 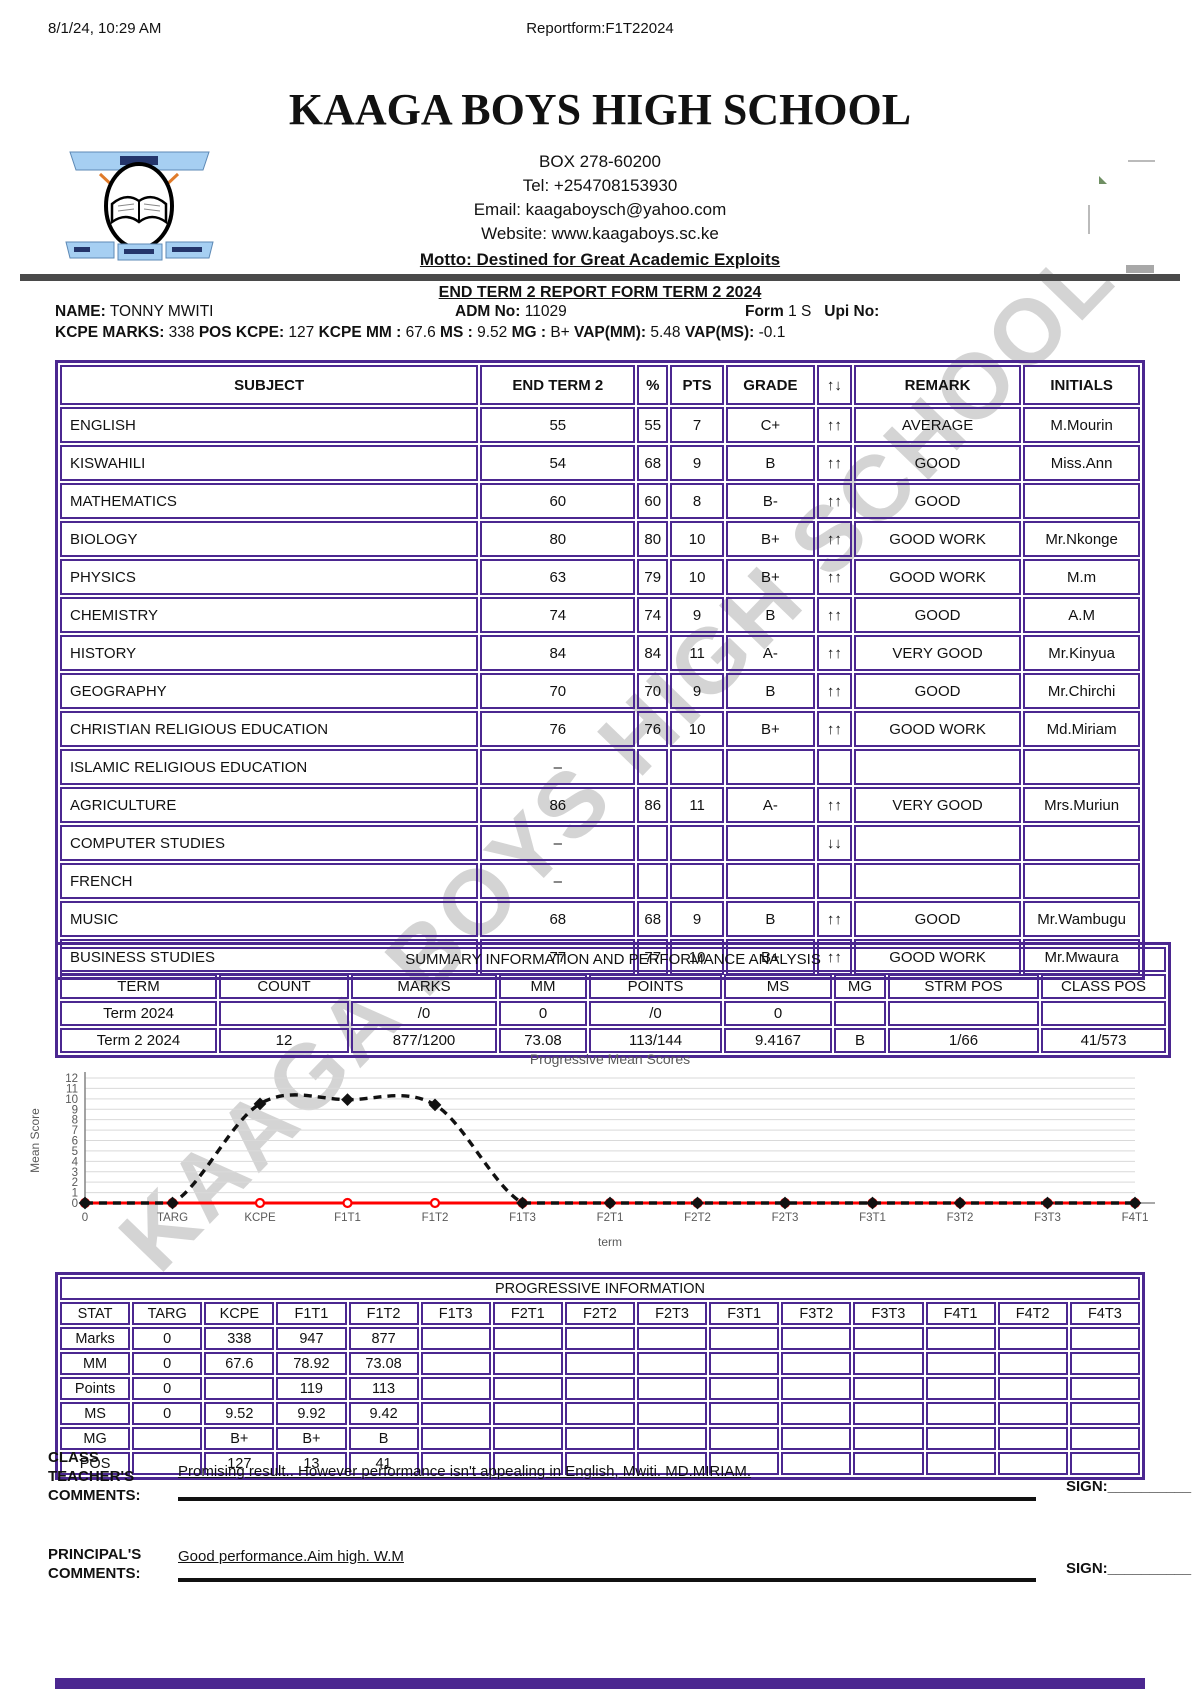 I want to click on cell: 127, so click(x=239, y=1463).